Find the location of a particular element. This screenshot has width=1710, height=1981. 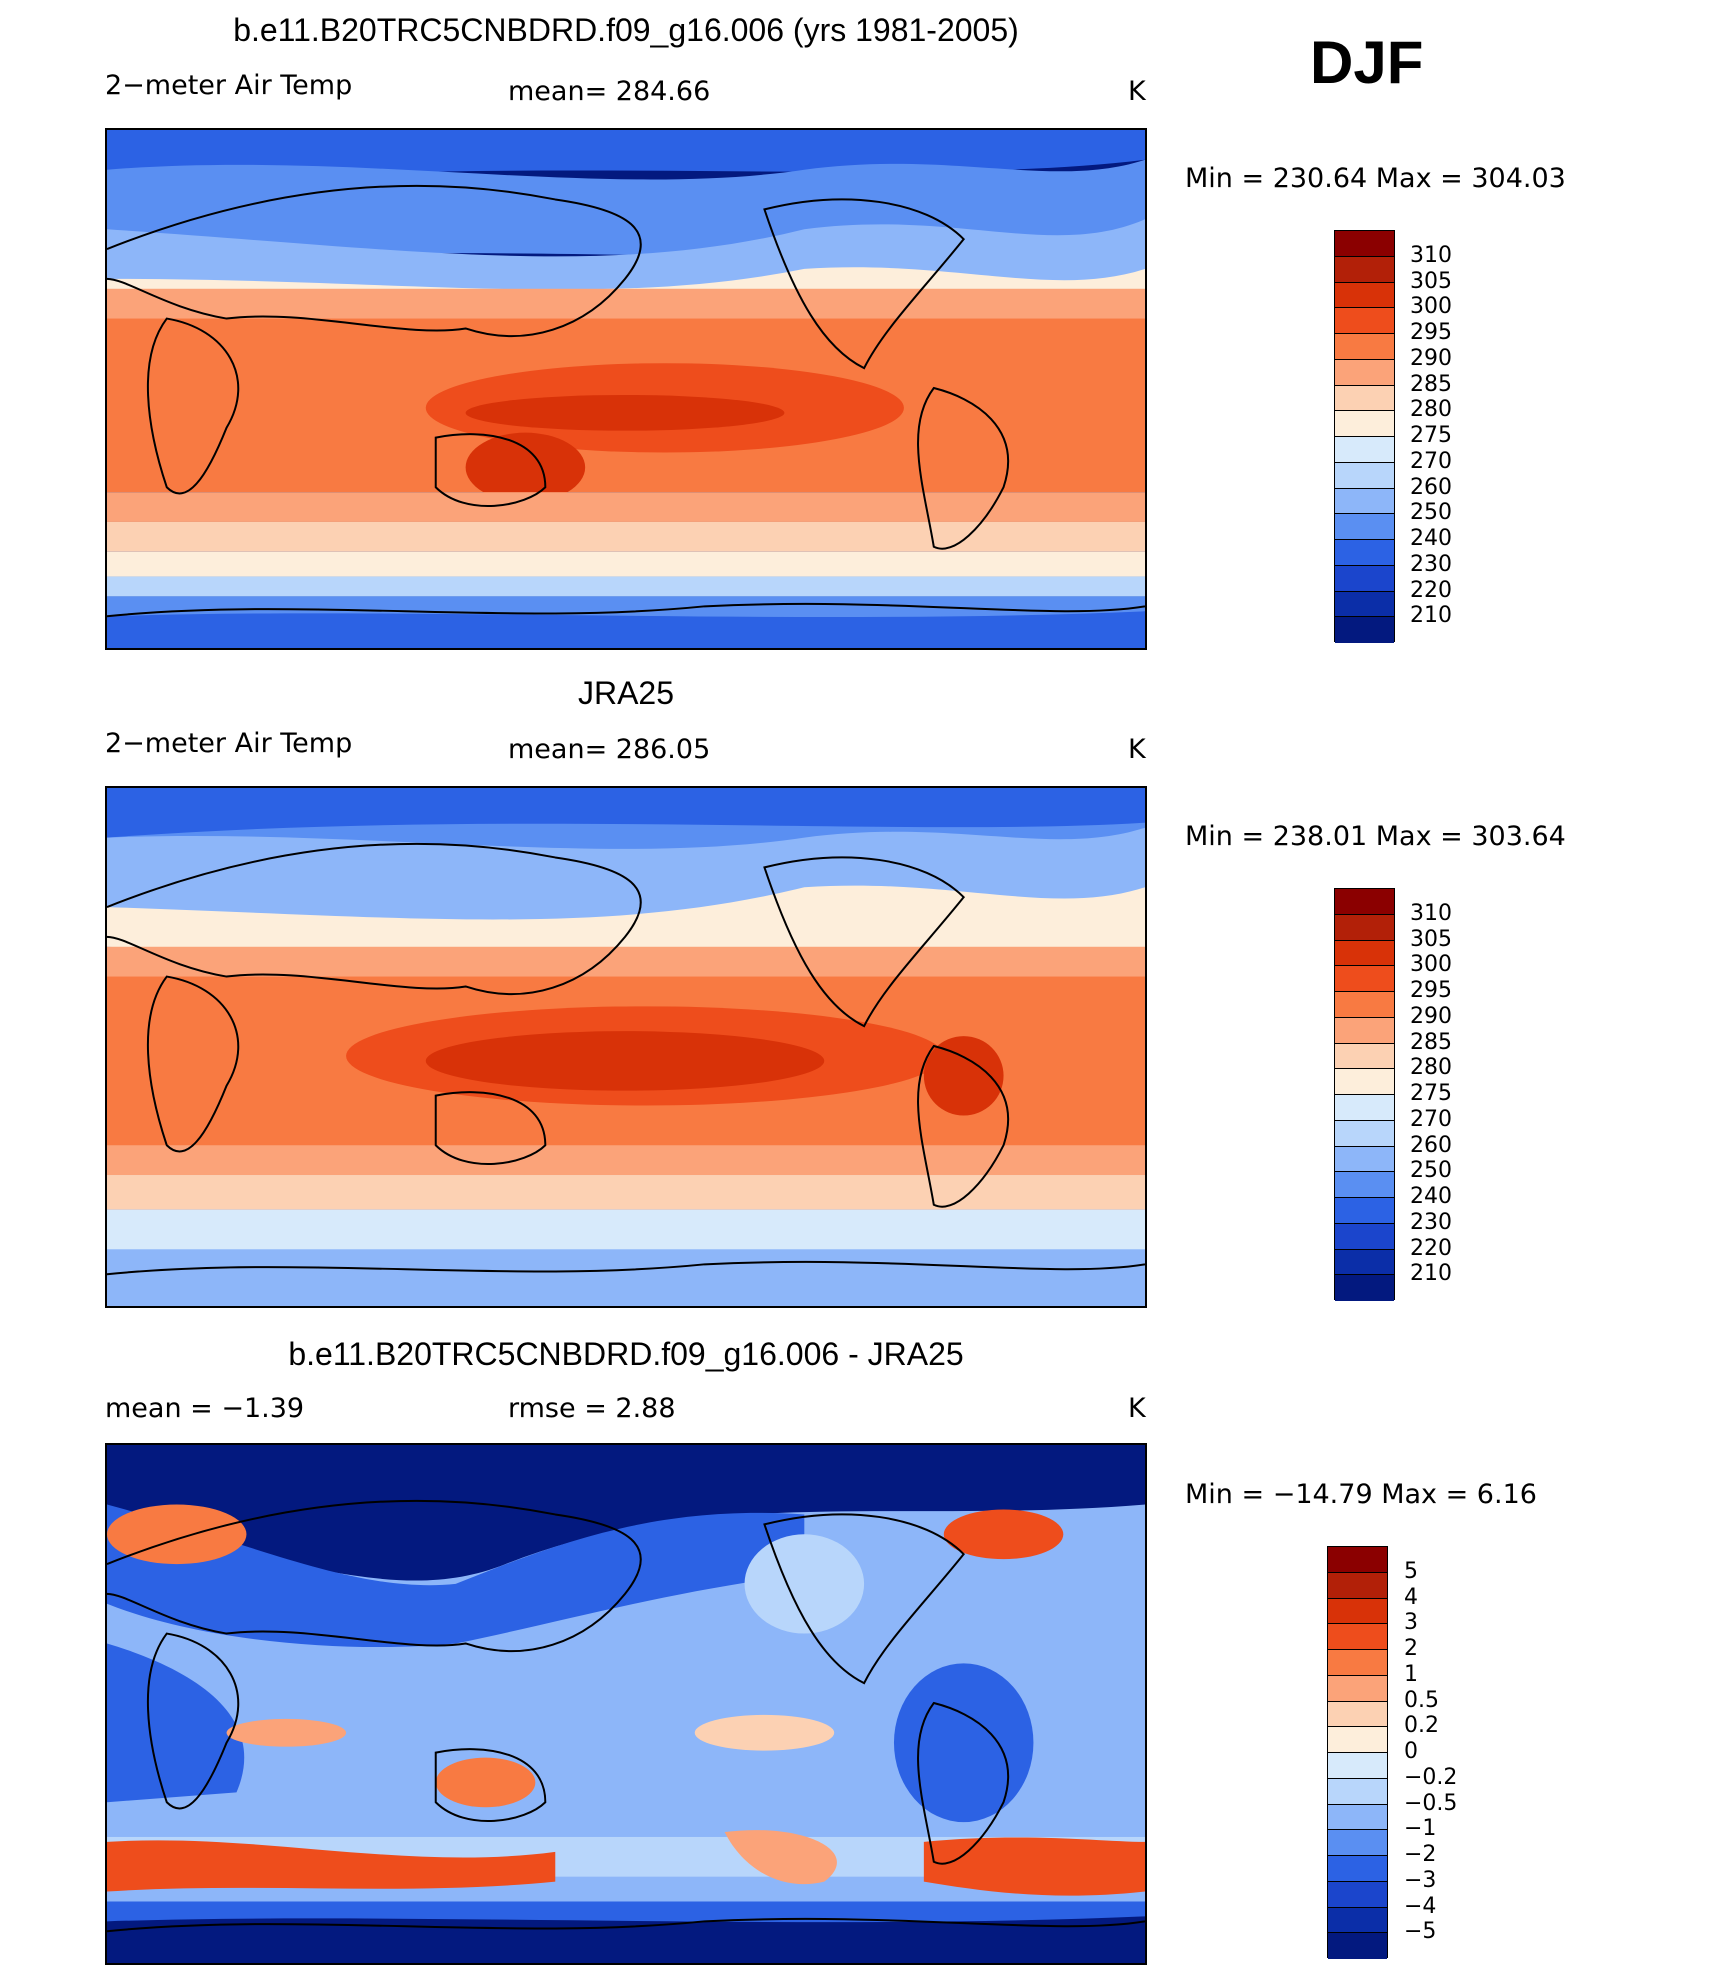

colorbar-tick-label: 2 is located at coordinates (1411, 1648).